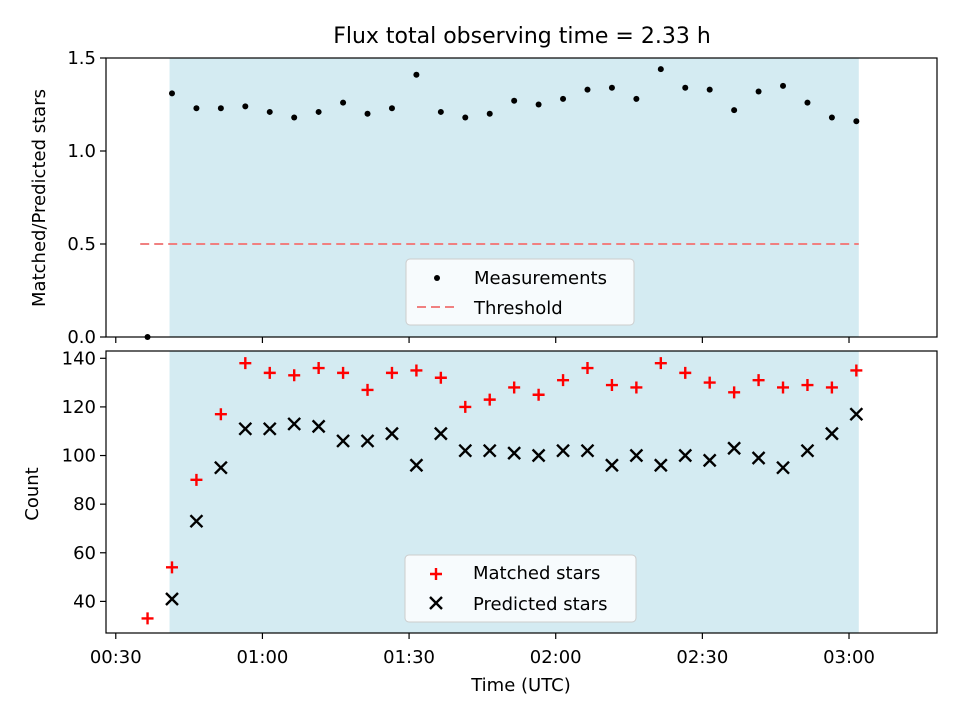 The width and height of the screenshot is (960, 720). What do you see at coordinates (536, 573) in the screenshot?
I see `legend-matched-label: Matched stars` at bounding box center [536, 573].